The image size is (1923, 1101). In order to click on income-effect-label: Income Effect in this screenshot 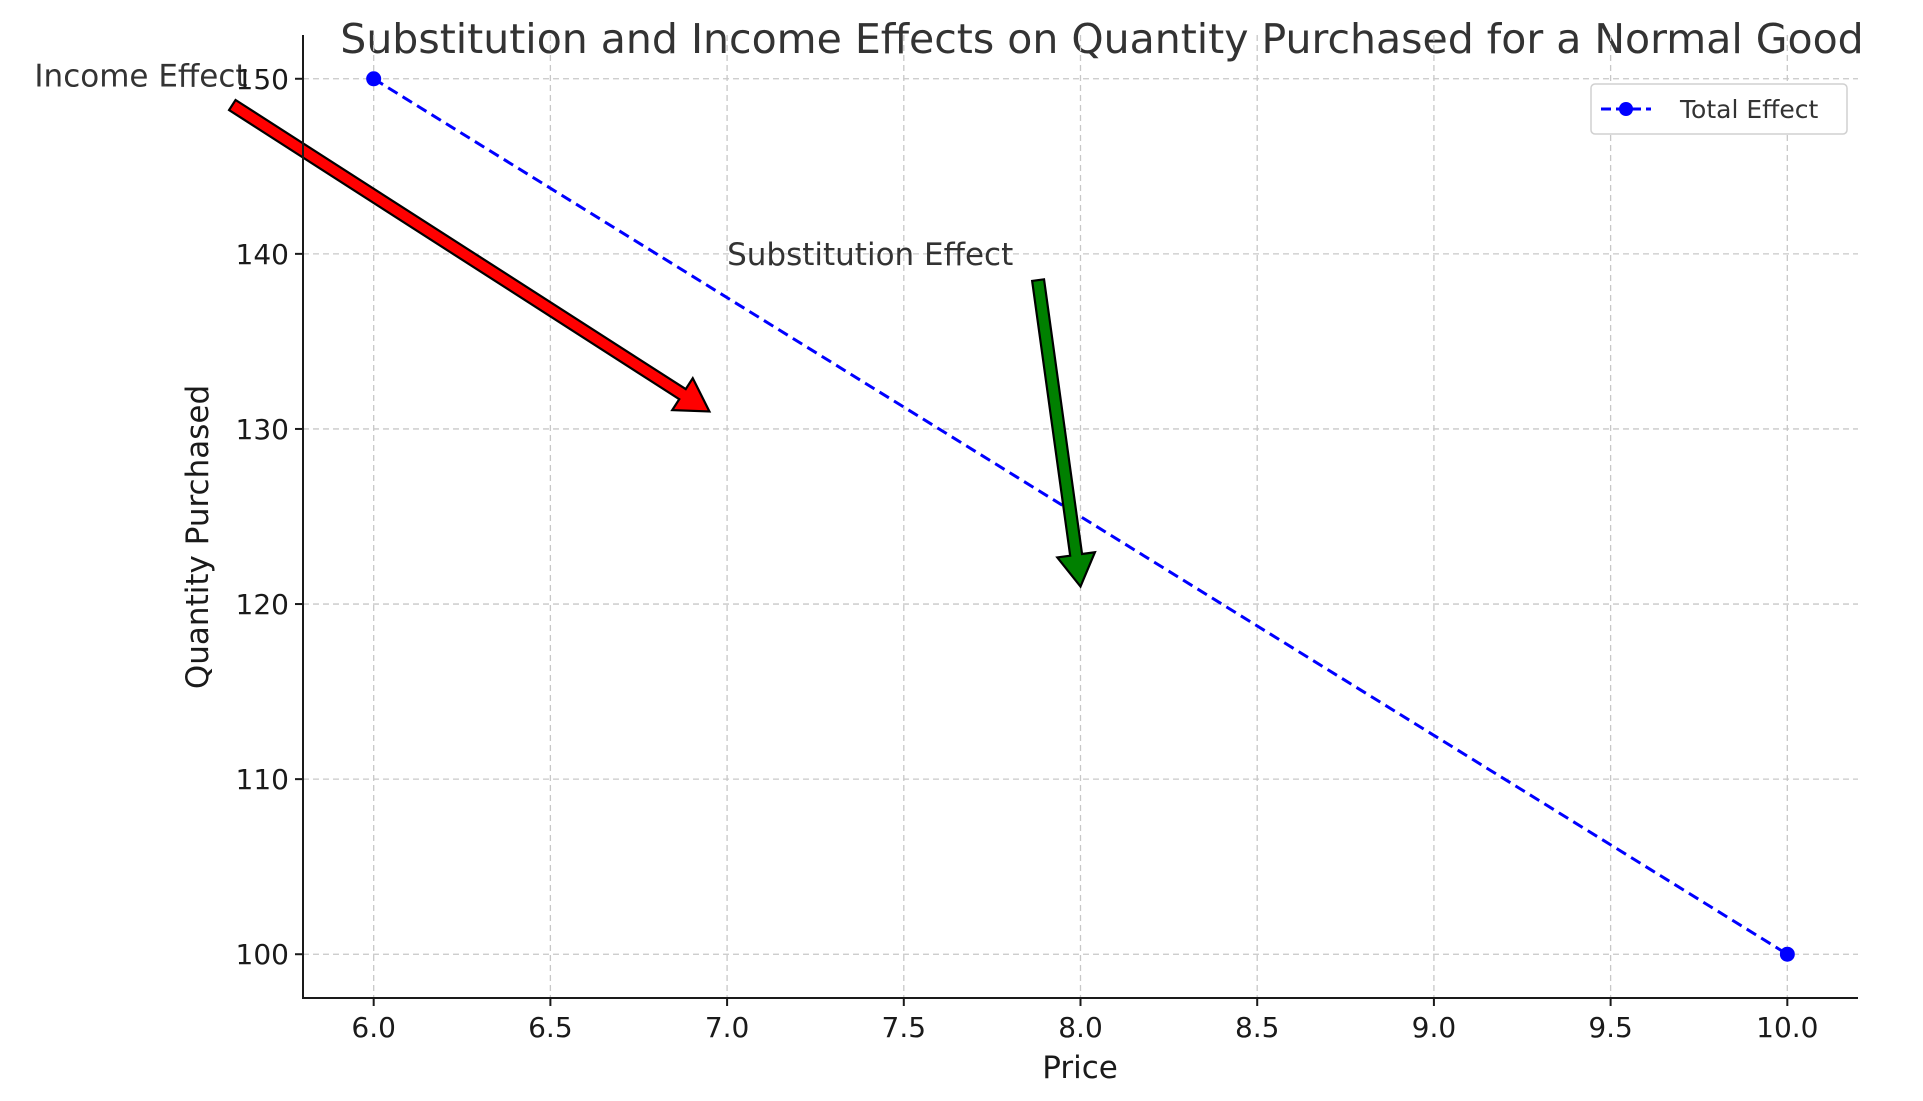, I will do `click(140, 76)`.